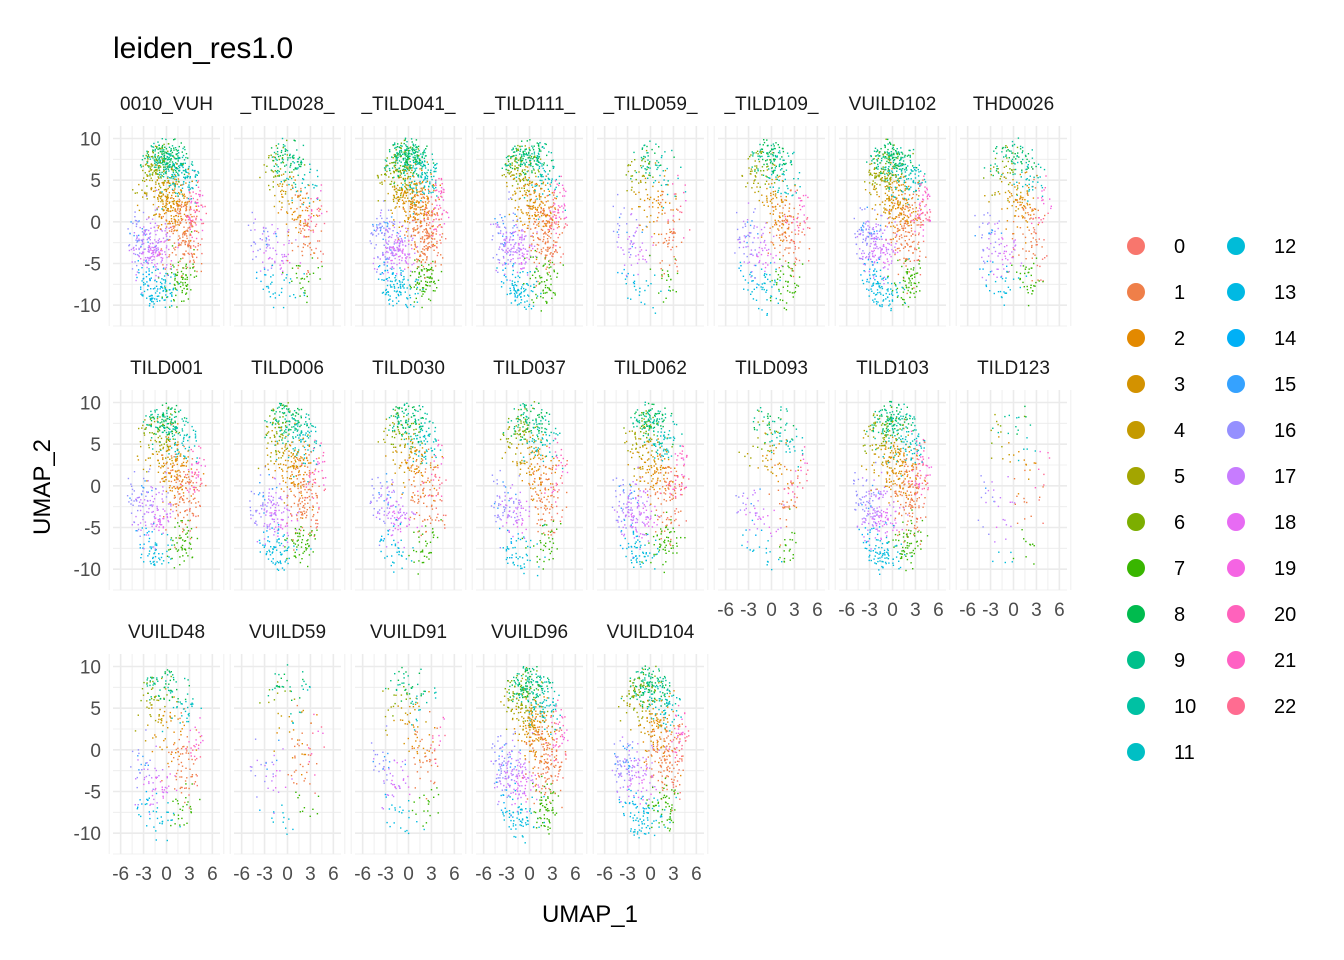 The width and height of the screenshot is (1344, 960). I want to click on panel-points, so click(651, 227).